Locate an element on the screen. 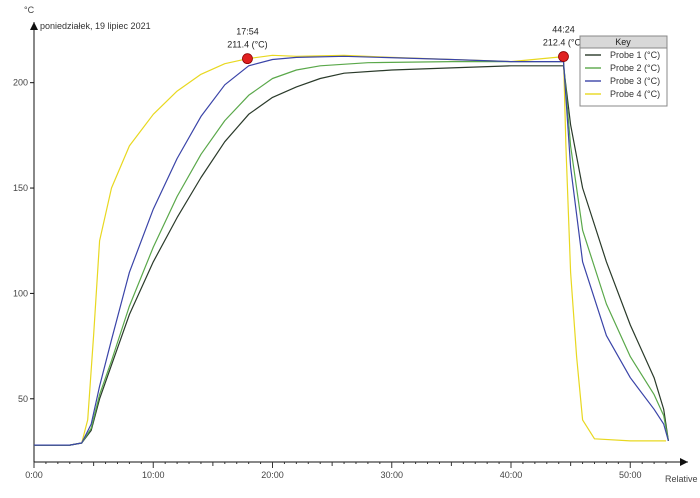 The width and height of the screenshot is (700, 498). x-tick-label: 50:00 is located at coordinates (630, 475).